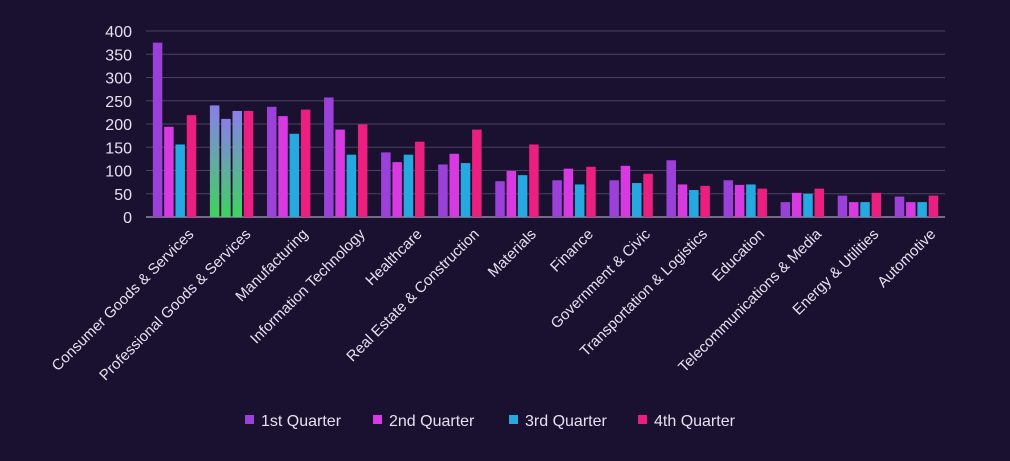 The height and width of the screenshot is (461, 1010). Describe the element at coordinates (572, 251) in the screenshot. I see `x-tick-label: Finance` at that location.